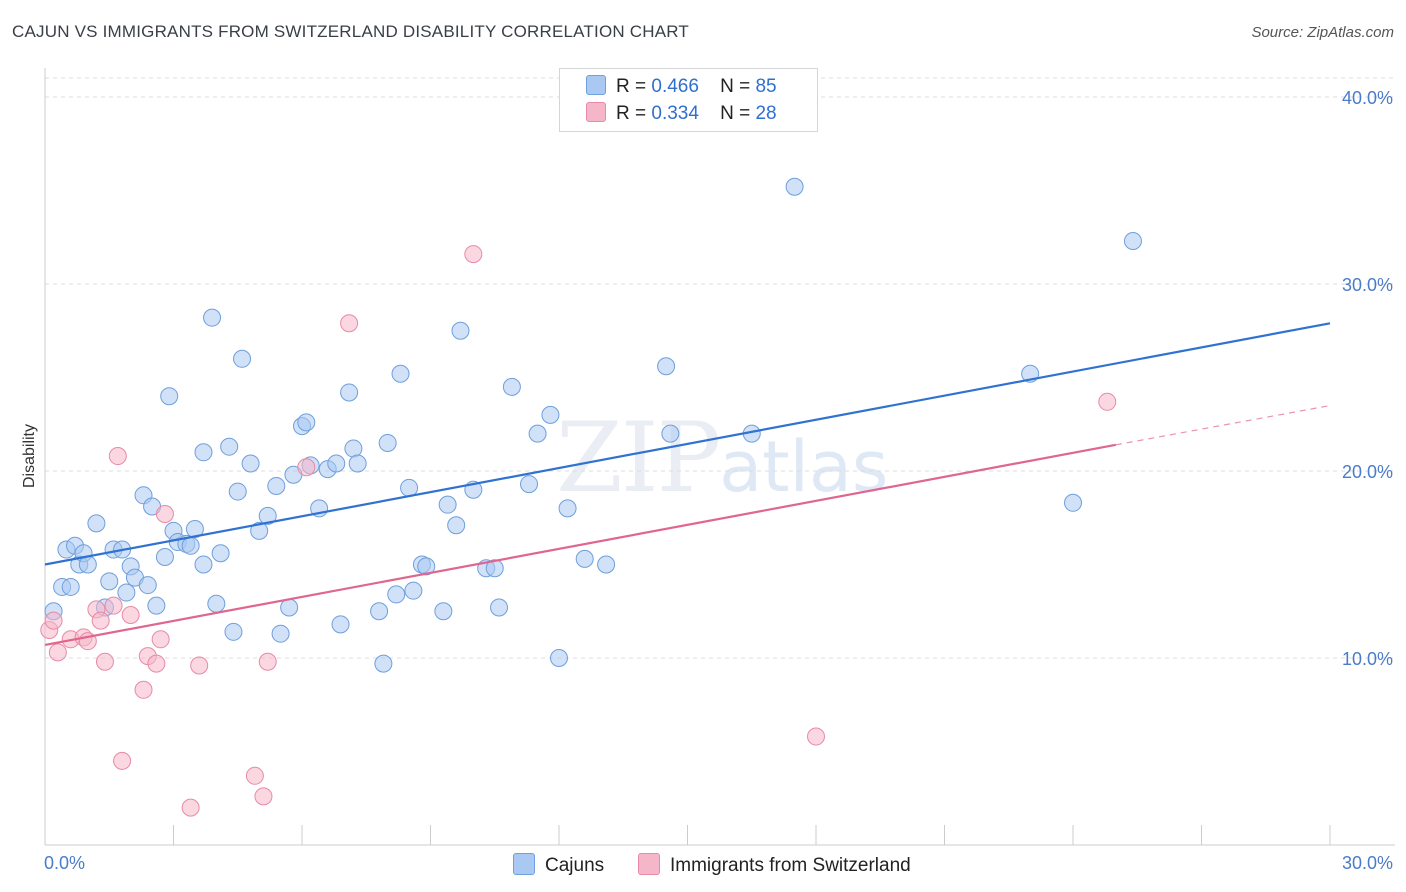 The image size is (1406, 892). What do you see at coordinates (675, 86) in the screenshot?
I see `legend-r-value: 0.466` at bounding box center [675, 86].